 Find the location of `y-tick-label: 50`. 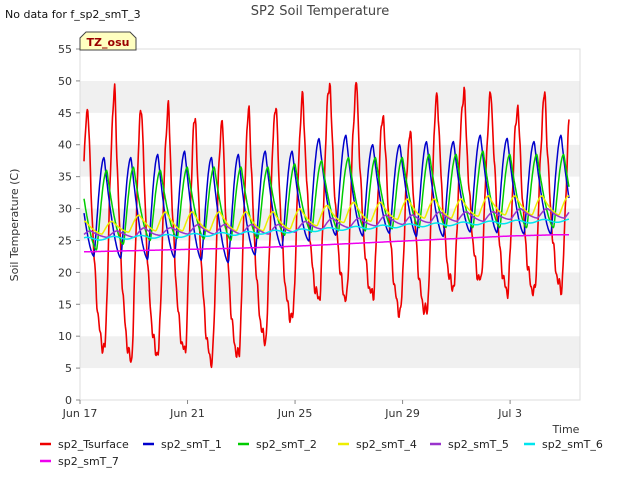

y-tick-label: 50 is located at coordinates (65, 81).